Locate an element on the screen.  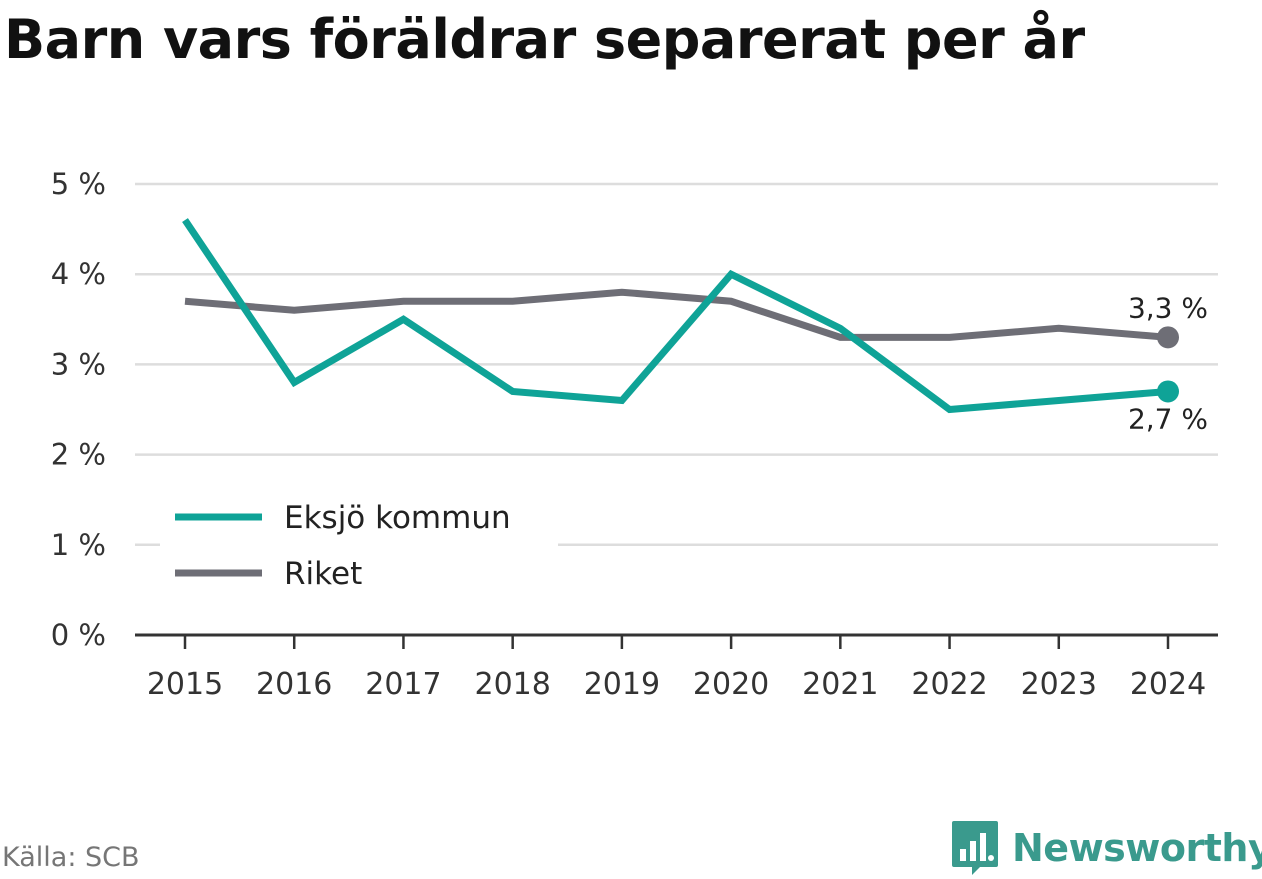
x-tick-label: 2021 is located at coordinates (840, 684).